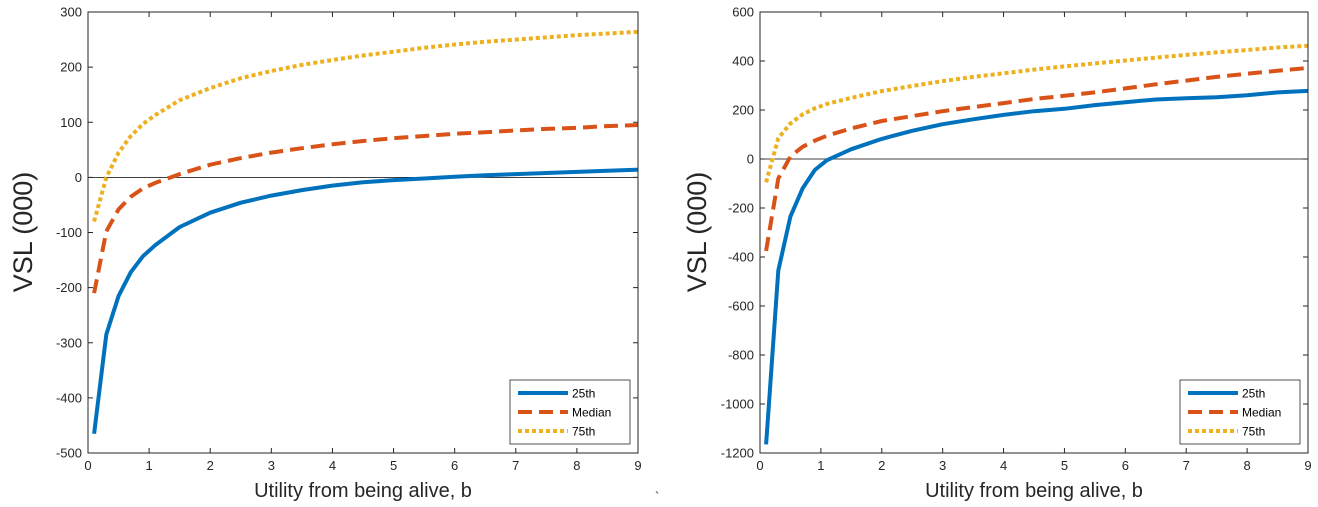 This screenshot has height=507, width=1318. I want to click on chart-1-x-tick-label: 1, so click(148, 465).